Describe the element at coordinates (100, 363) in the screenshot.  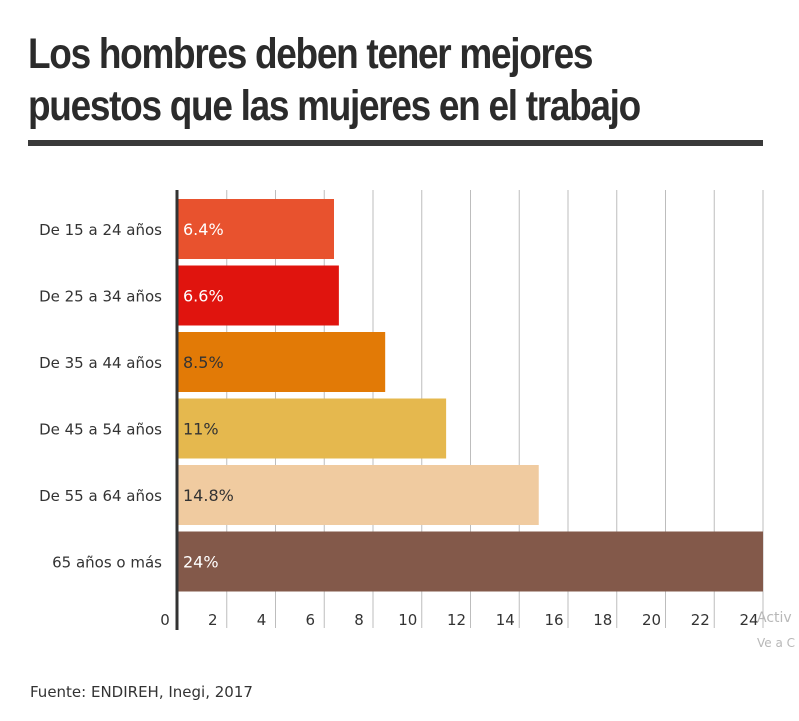
I see `category-label: De 35 a 44 años` at that location.